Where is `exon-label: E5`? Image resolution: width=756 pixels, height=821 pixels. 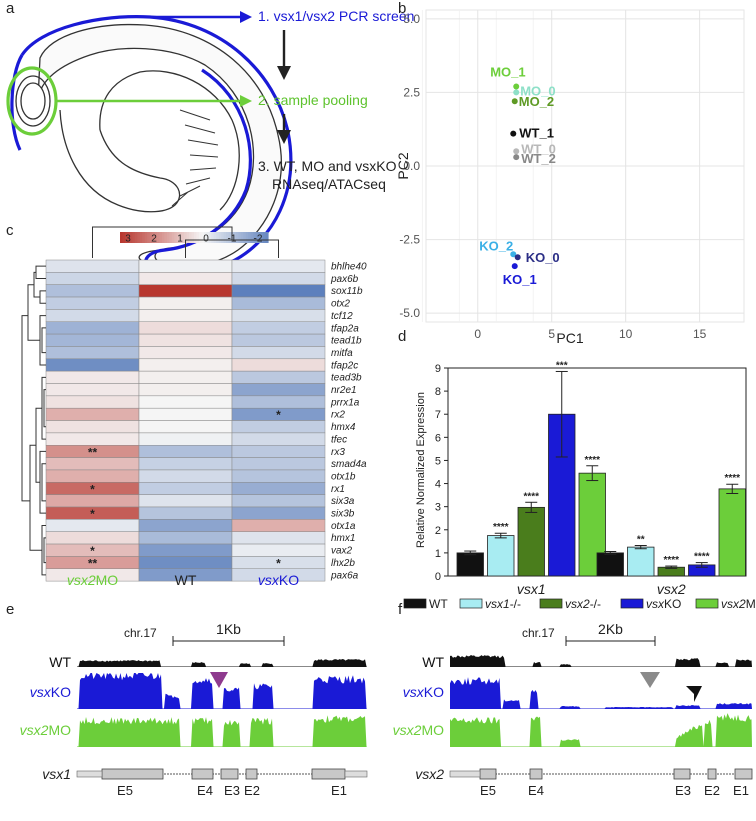 exon-label: E5 is located at coordinates (488, 790).